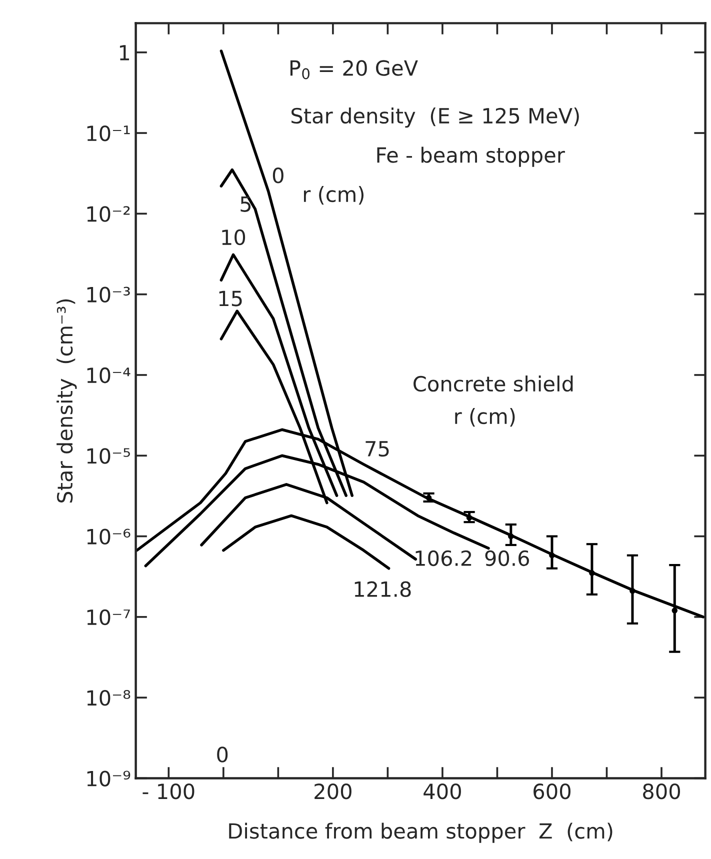 The height and width of the screenshot is (859, 711). Describe the element at coordinates (661, 791) in the screenshot. I see `x-tick-label: 800` at that location.